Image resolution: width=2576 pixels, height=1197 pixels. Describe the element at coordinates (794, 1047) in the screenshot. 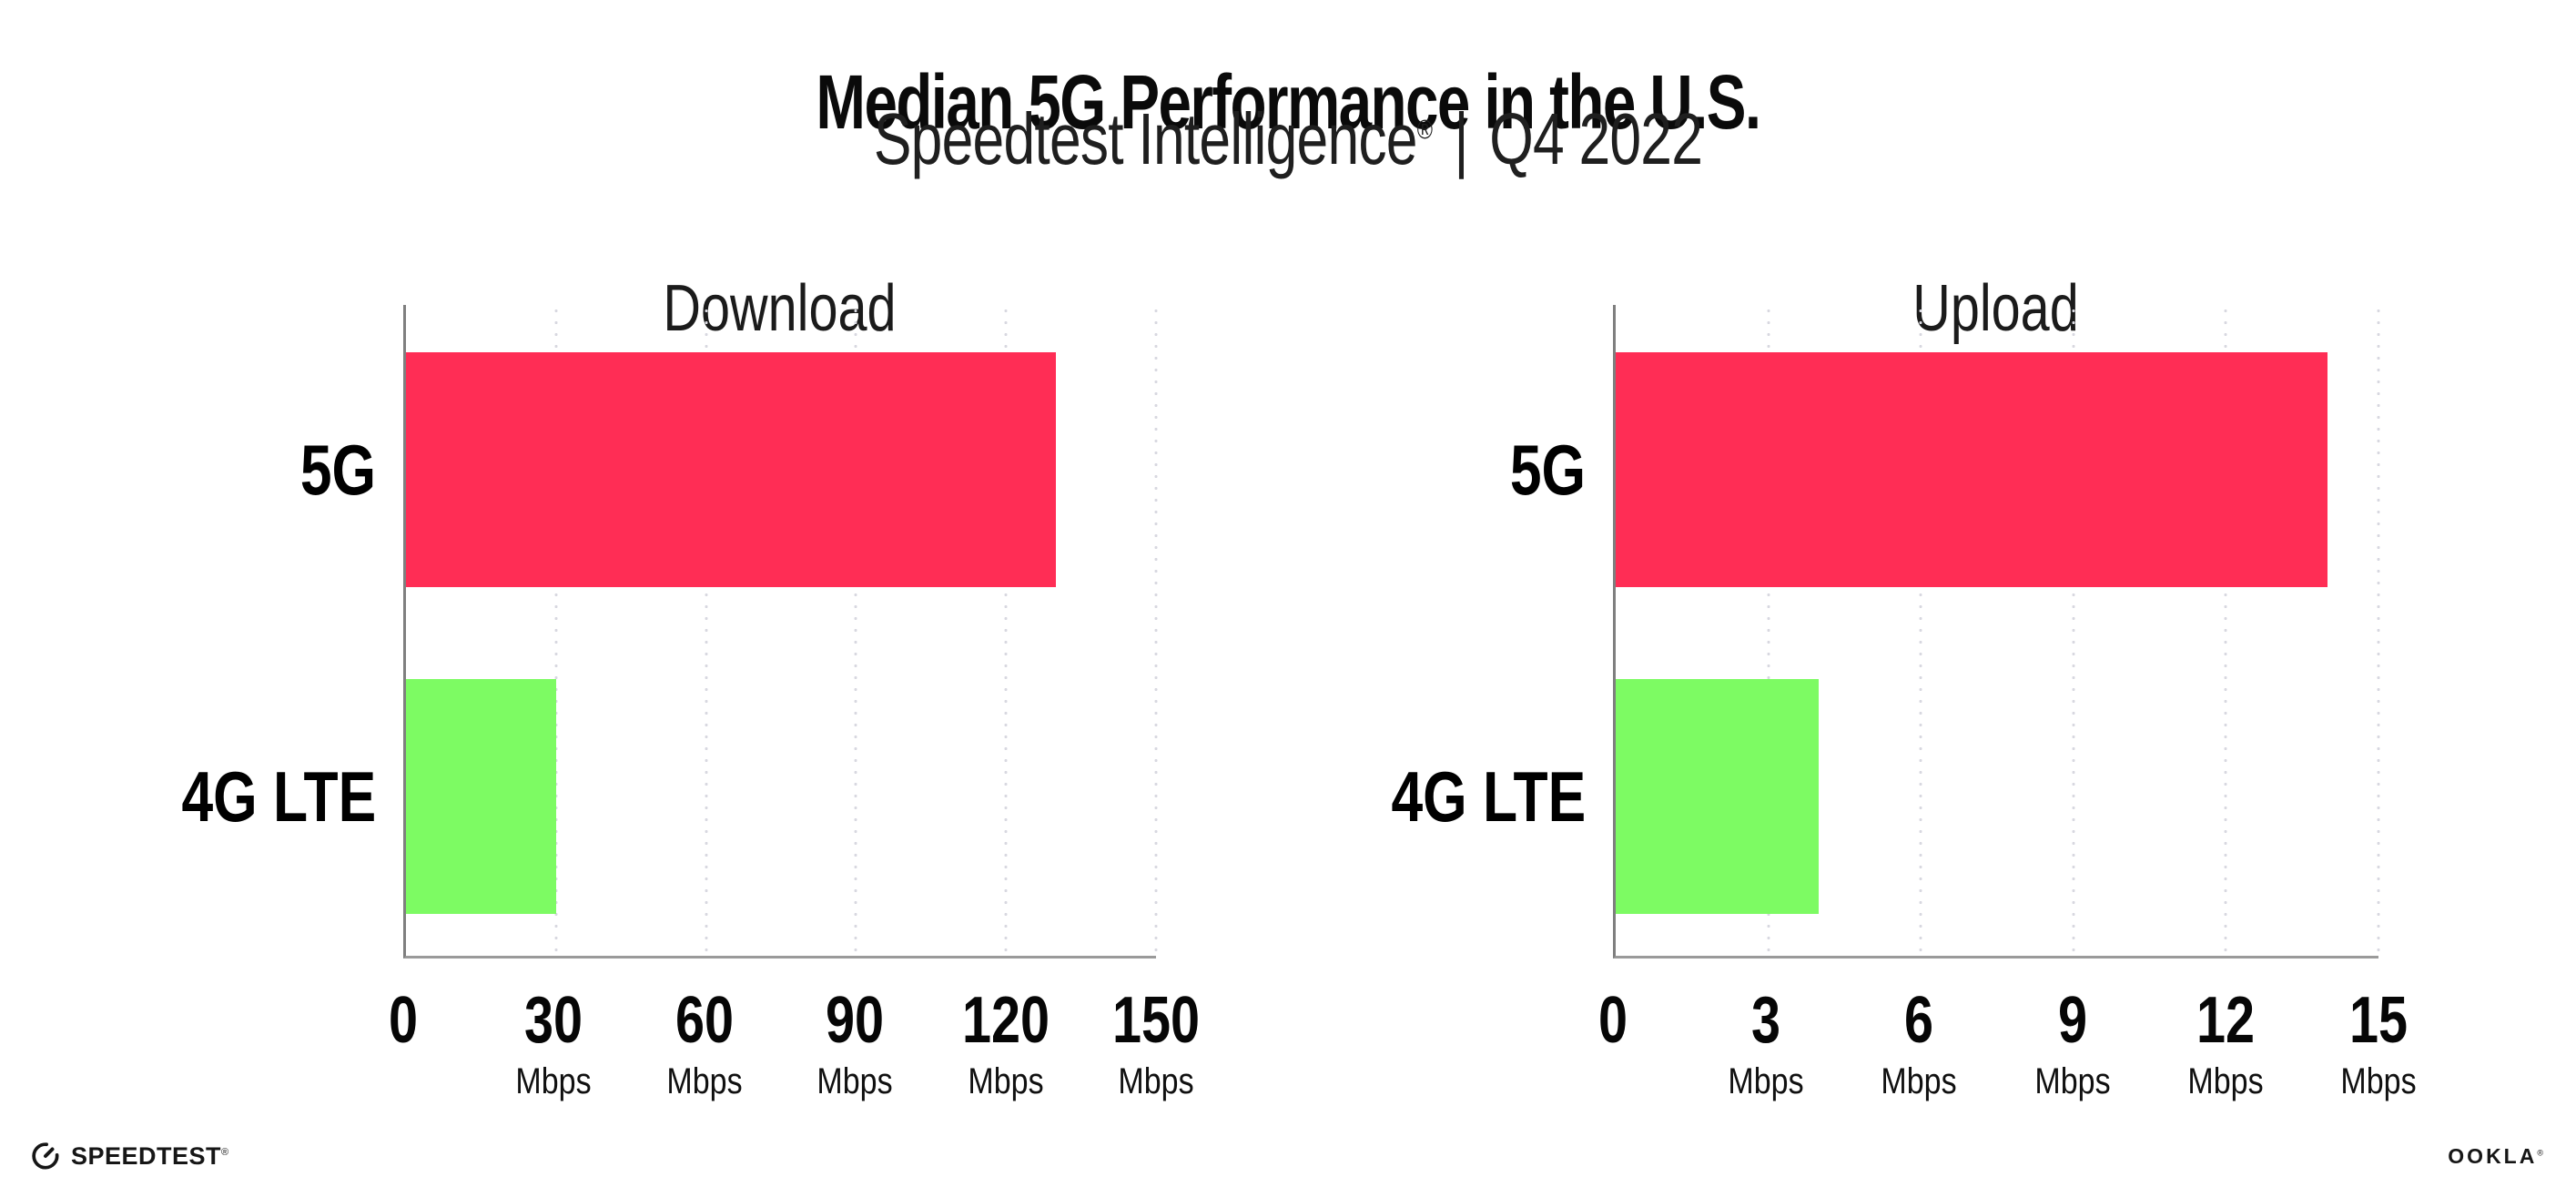

I see `x-axis-ticks: 0 30 Mbps 60 Mbps 90 Mbps 120 Mbps 150 Mbps` at that location.